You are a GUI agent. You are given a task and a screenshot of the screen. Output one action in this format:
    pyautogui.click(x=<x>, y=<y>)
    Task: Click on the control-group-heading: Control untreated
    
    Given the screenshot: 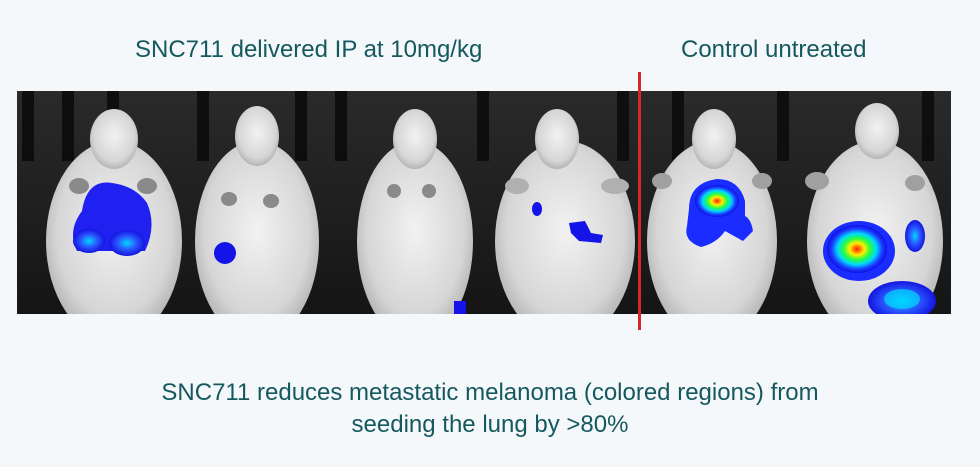 What is the action you would take?
    pyautogui.click(x=774, y=49)
    